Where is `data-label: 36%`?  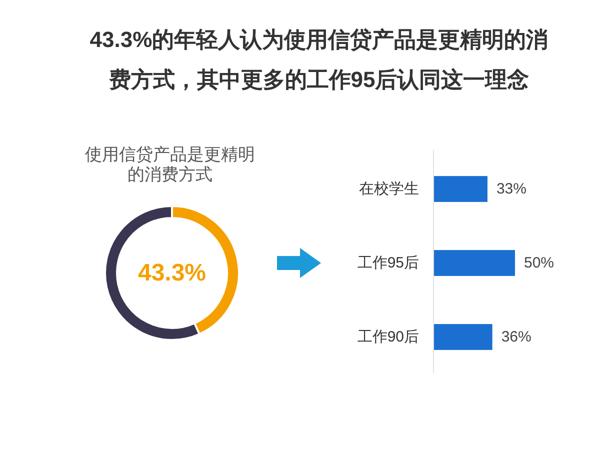
data-label: 36% is located at coordinates (516, 337).